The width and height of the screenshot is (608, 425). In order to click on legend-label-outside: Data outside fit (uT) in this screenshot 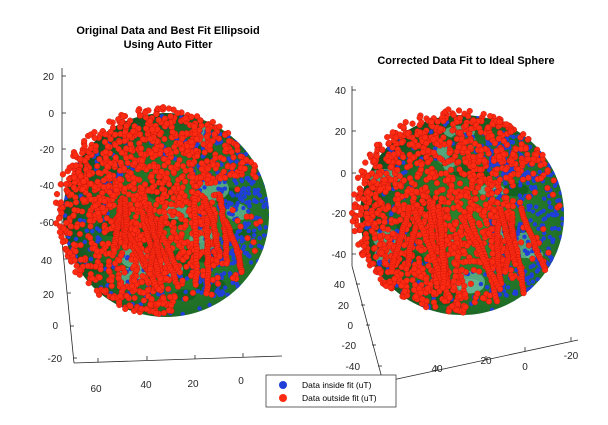, I will do `click(339, 398)`.